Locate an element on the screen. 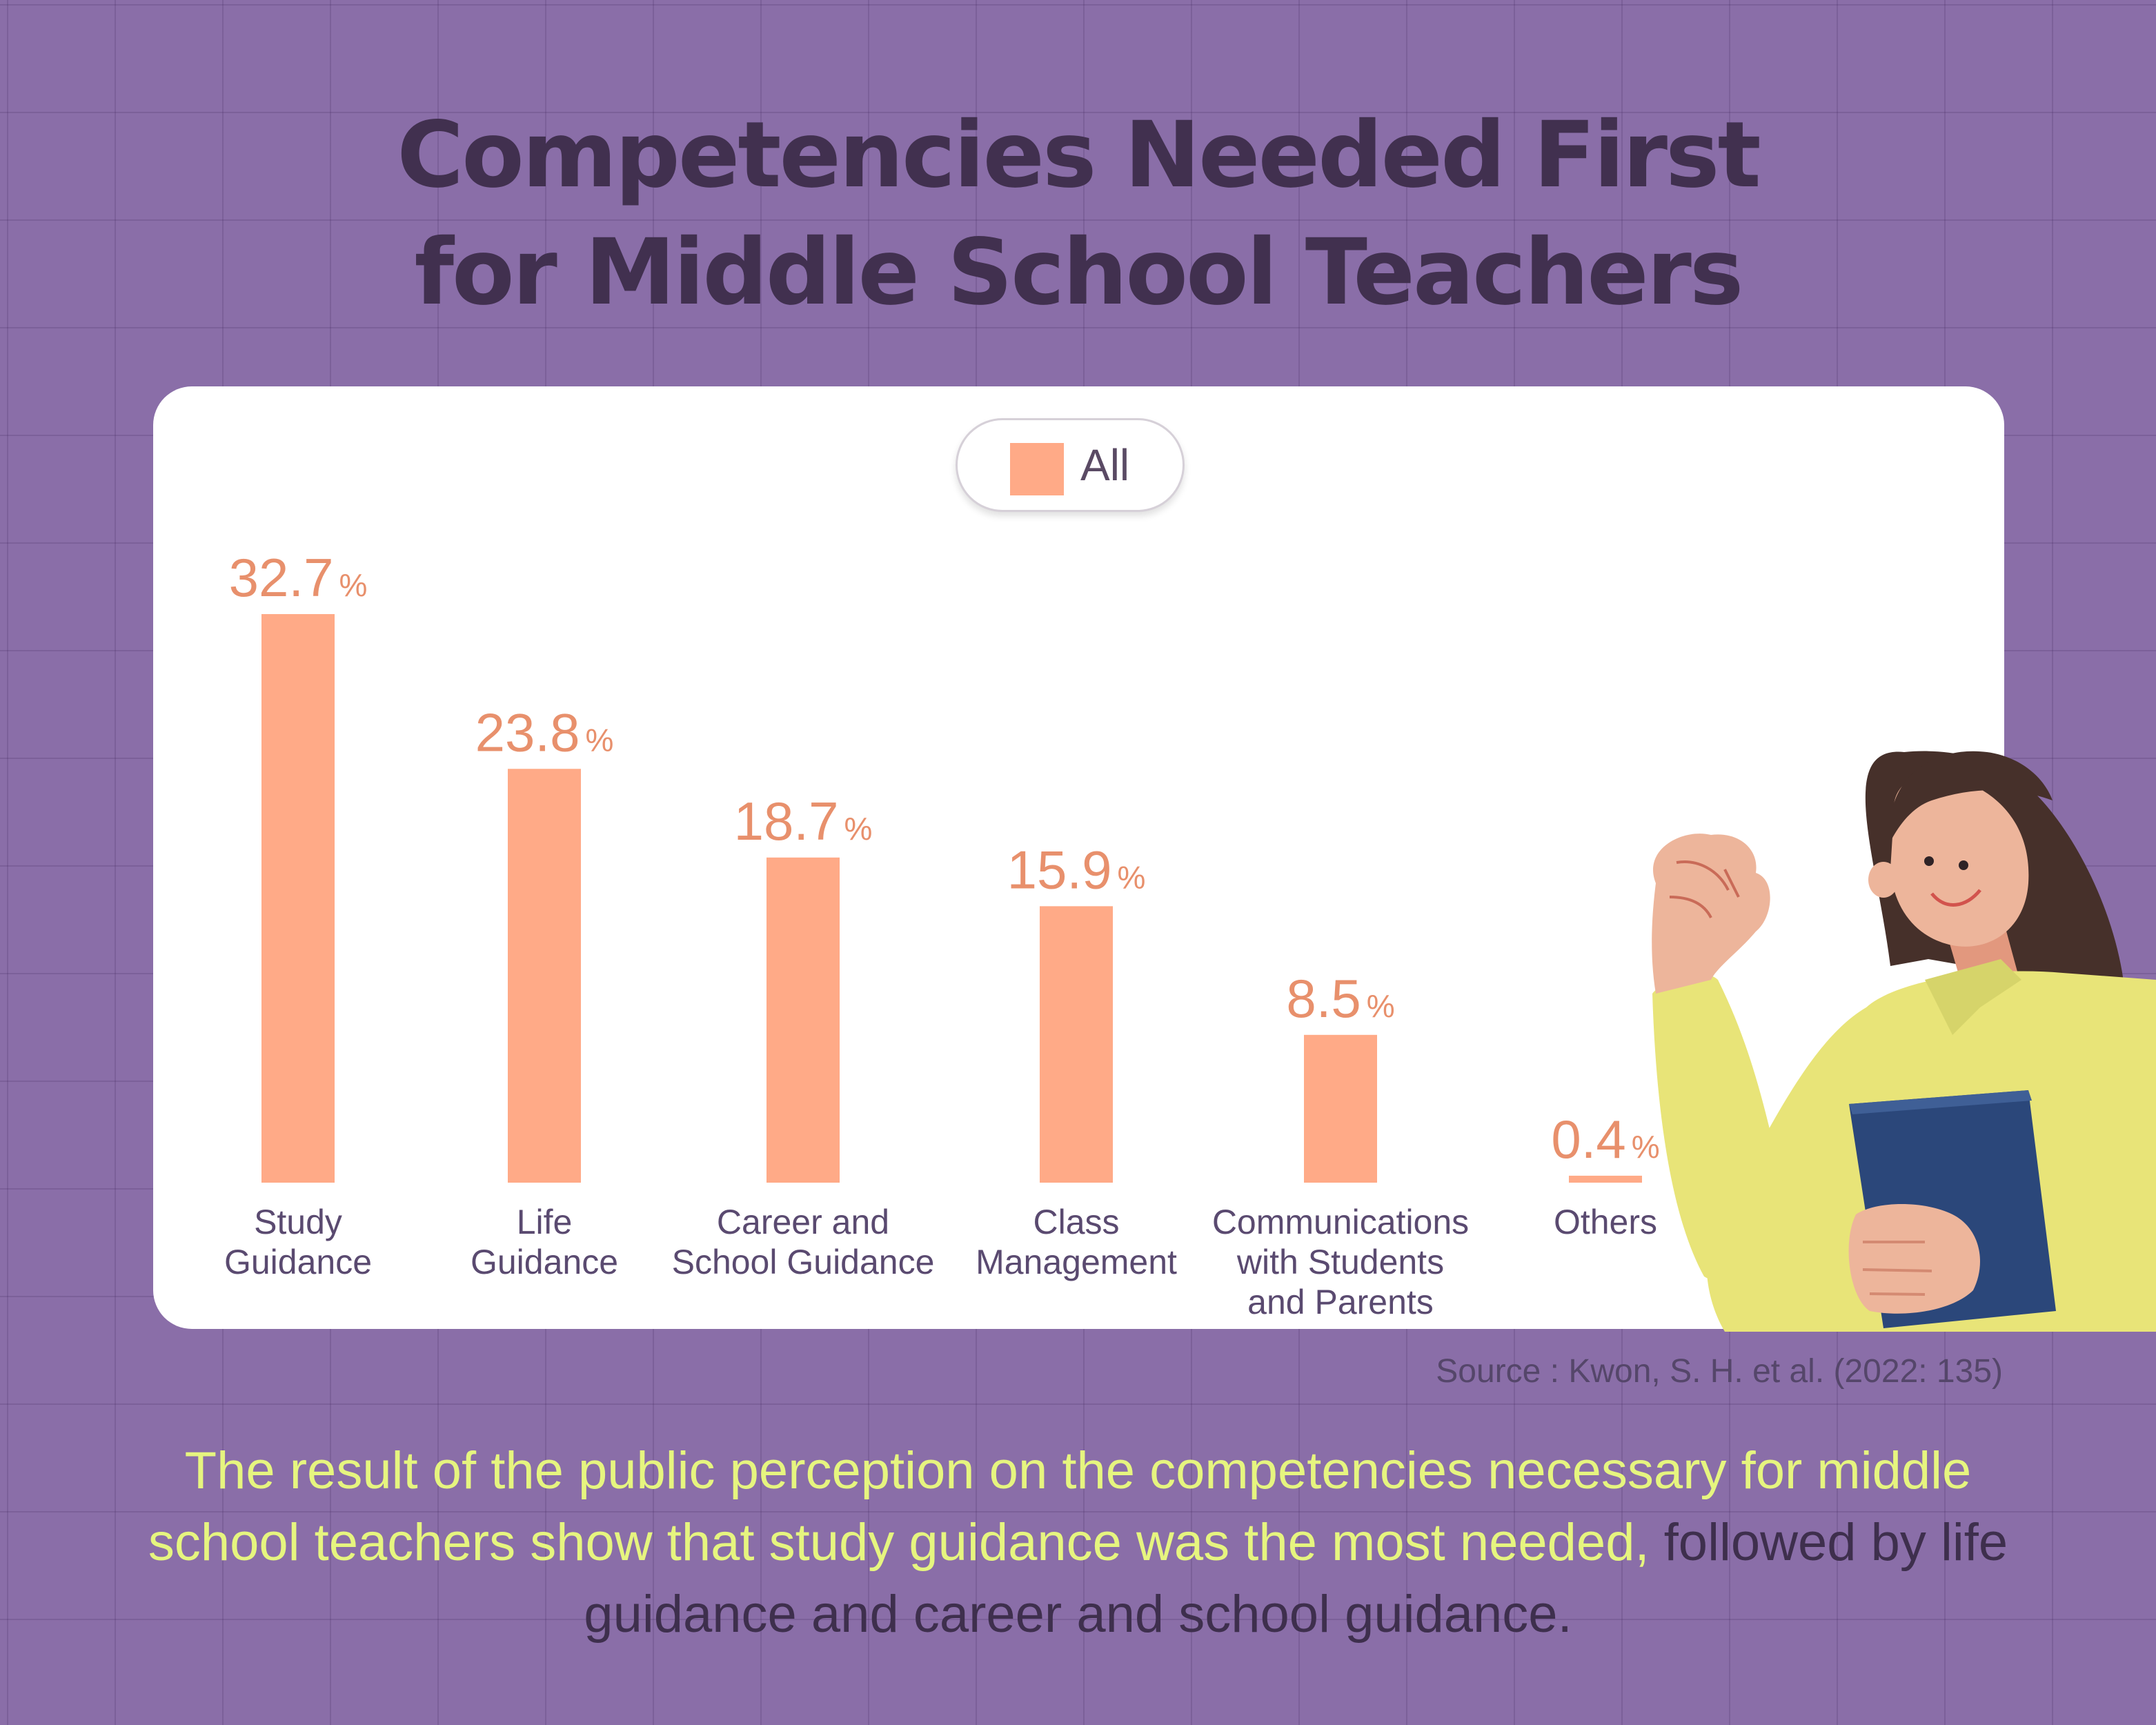 This screenshot has width=2156, height=1725. category-label-2-1: School Guidance is located at coordinates (803, 1262).